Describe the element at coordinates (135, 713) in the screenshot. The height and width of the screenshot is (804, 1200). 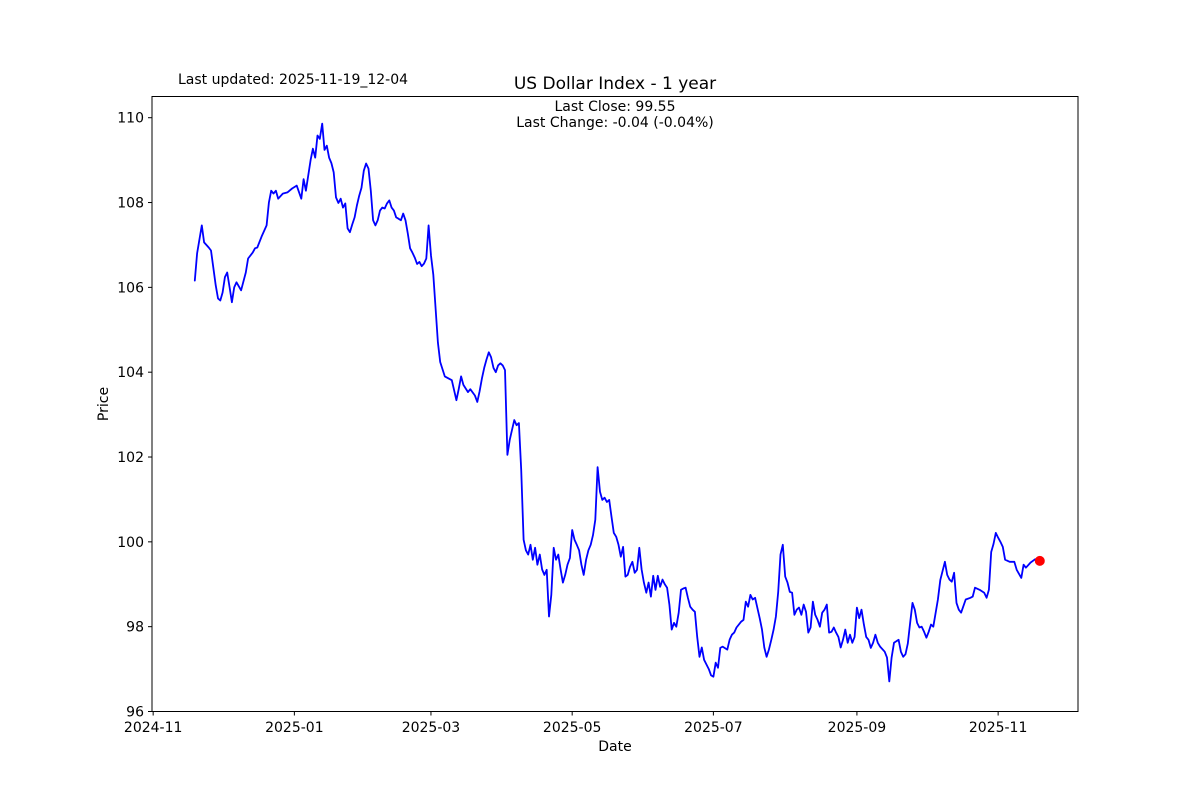
I see `y-tick-label: 96` at that location.